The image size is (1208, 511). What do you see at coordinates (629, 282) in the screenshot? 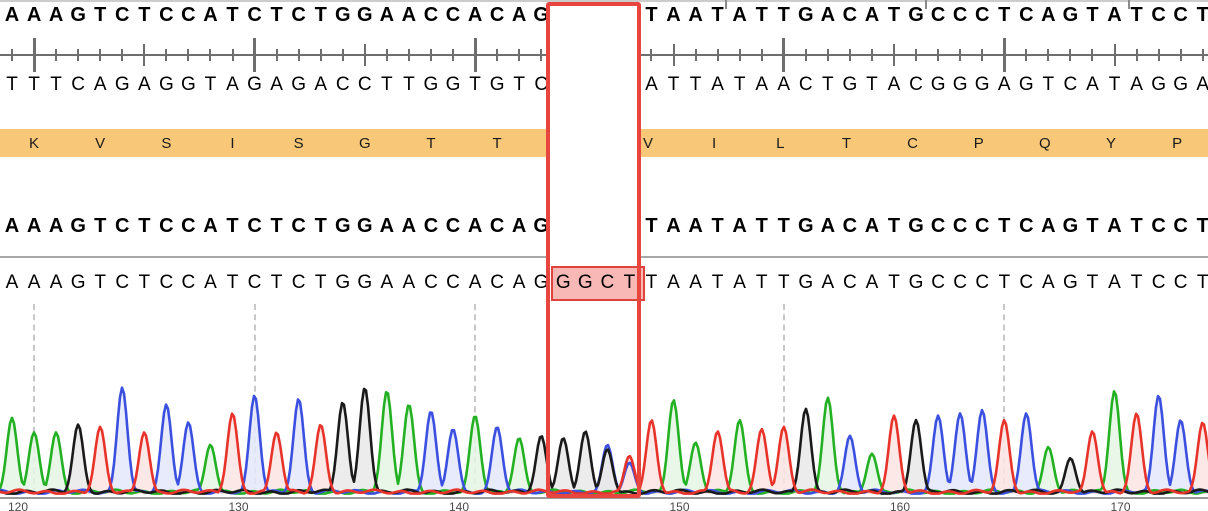
I see `read-insertion-base: T` at bounding box center [629, 282].